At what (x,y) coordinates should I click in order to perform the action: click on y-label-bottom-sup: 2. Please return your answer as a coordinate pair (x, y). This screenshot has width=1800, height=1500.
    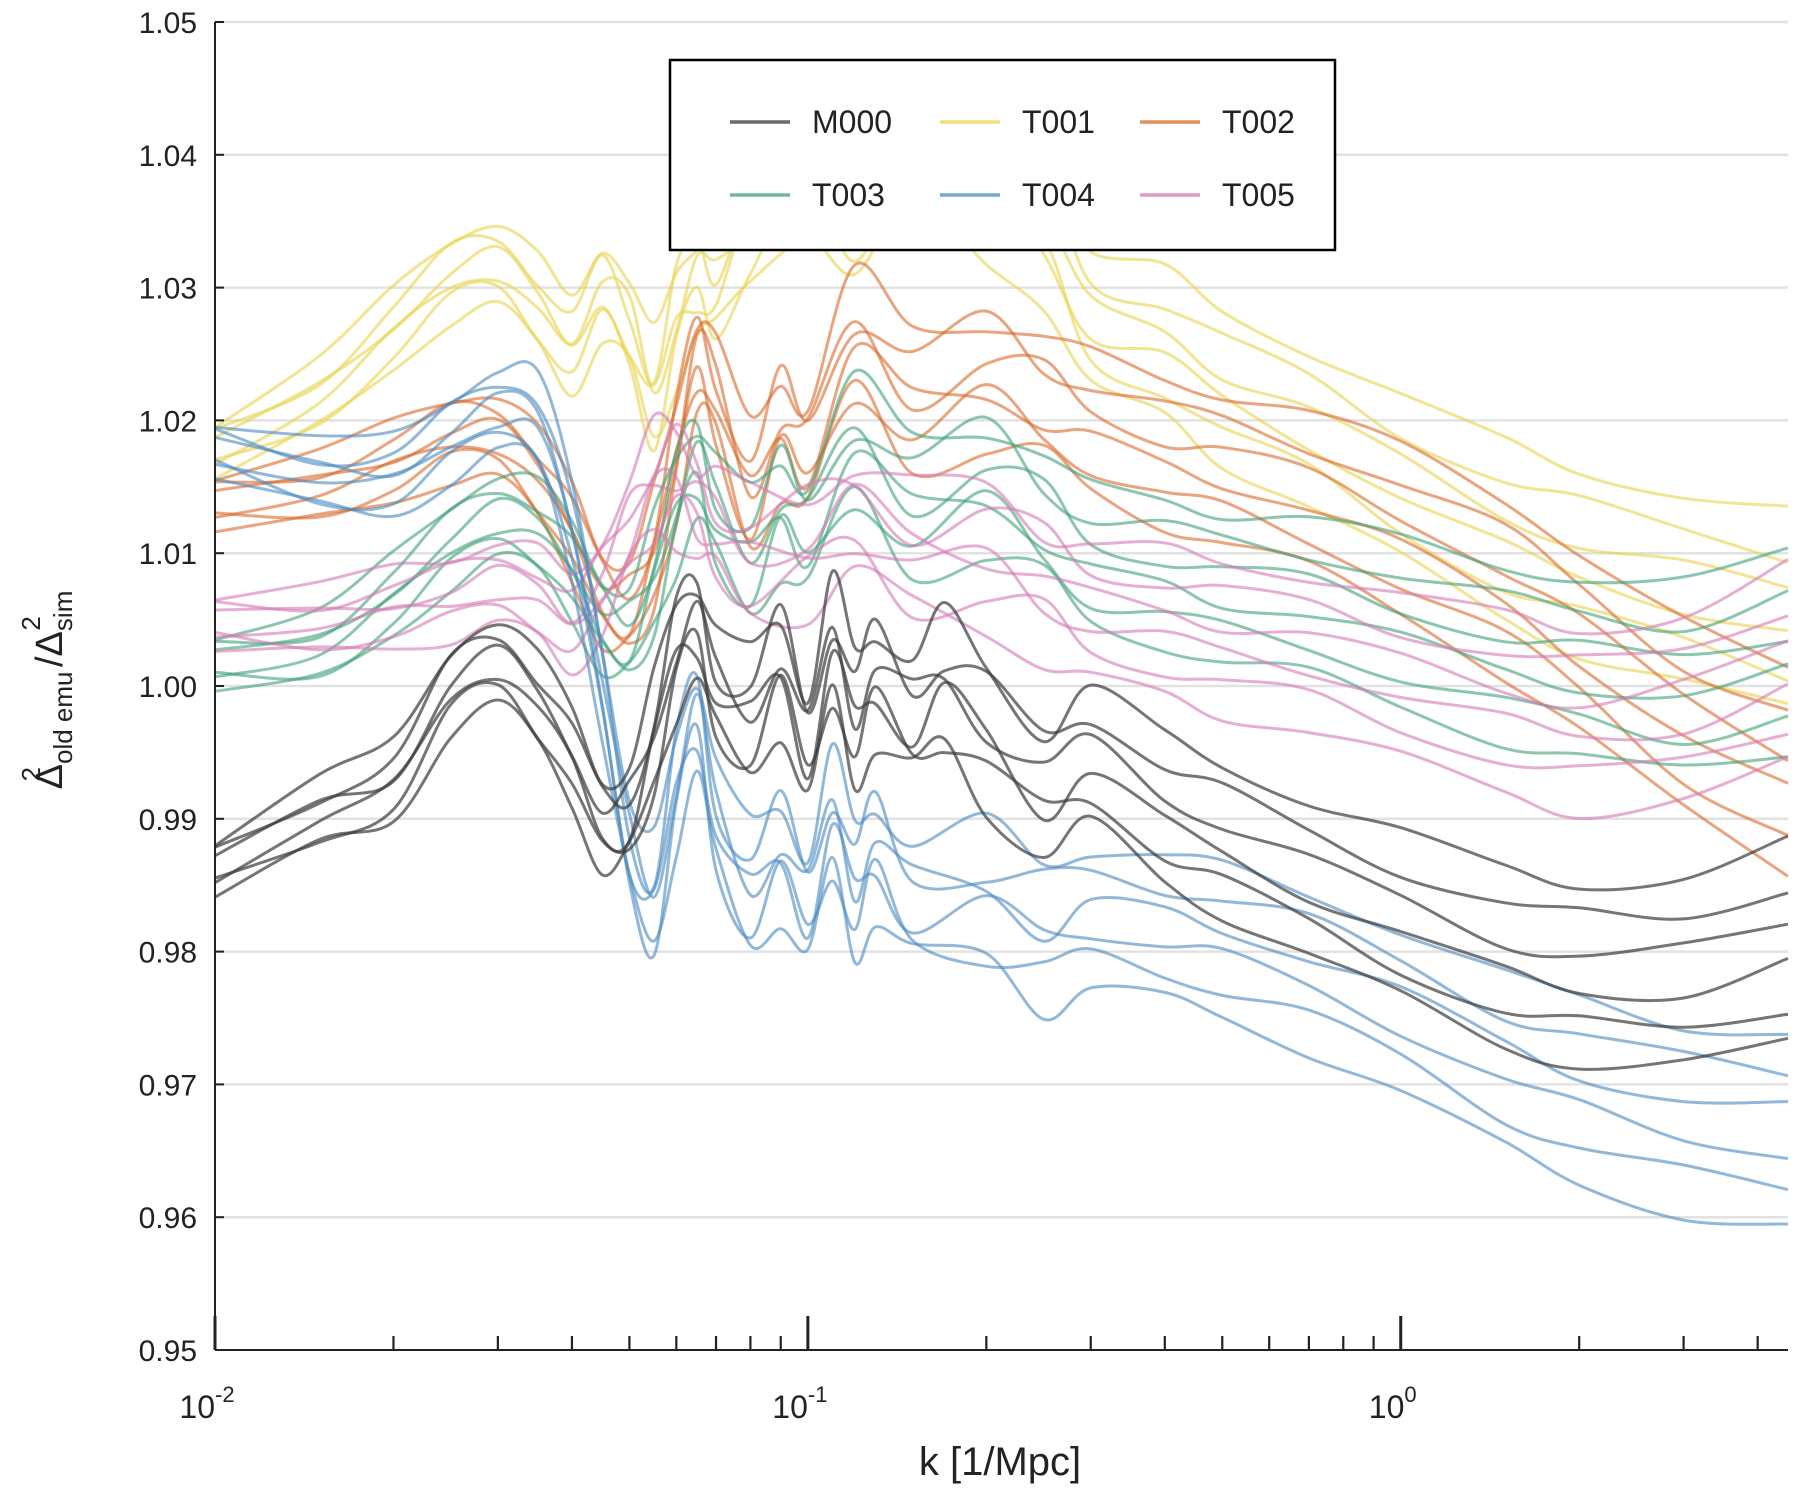
    Looking at the image, I should click on (31, 623).